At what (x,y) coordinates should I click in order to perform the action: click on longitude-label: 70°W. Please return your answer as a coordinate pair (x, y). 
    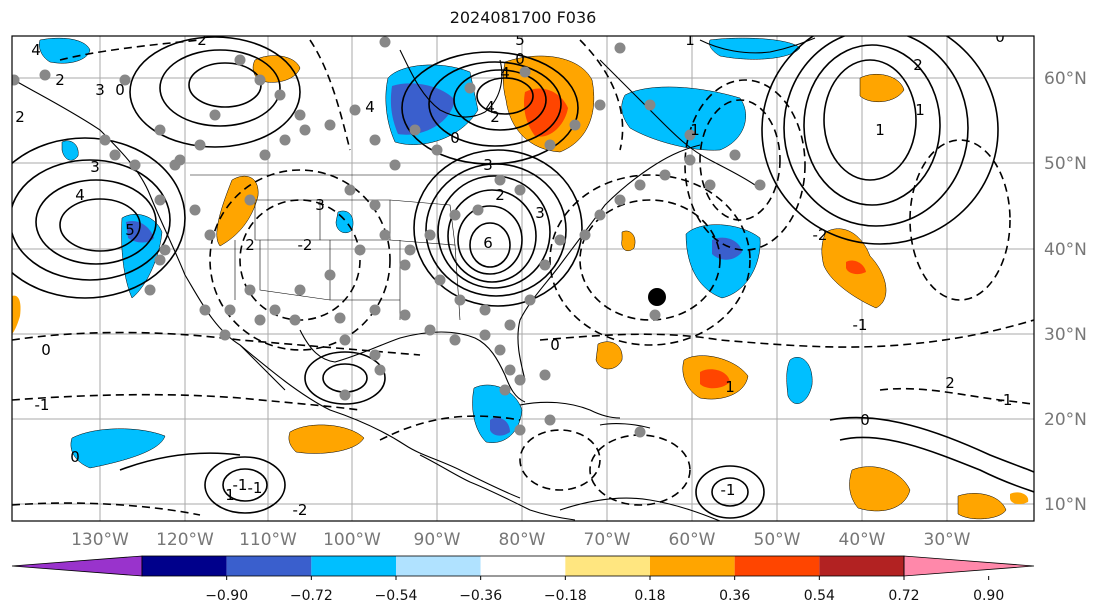
    Looking at the image, I should click on (607, 540).